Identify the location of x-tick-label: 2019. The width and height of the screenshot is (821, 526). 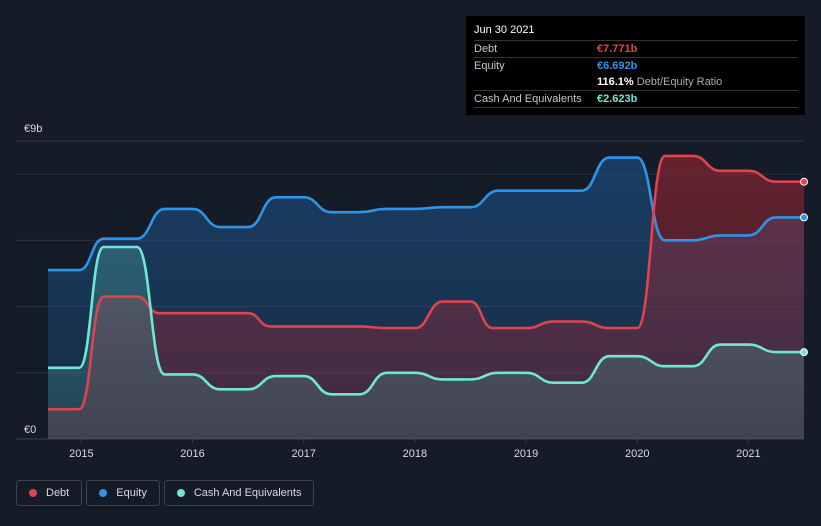
(526, 454).